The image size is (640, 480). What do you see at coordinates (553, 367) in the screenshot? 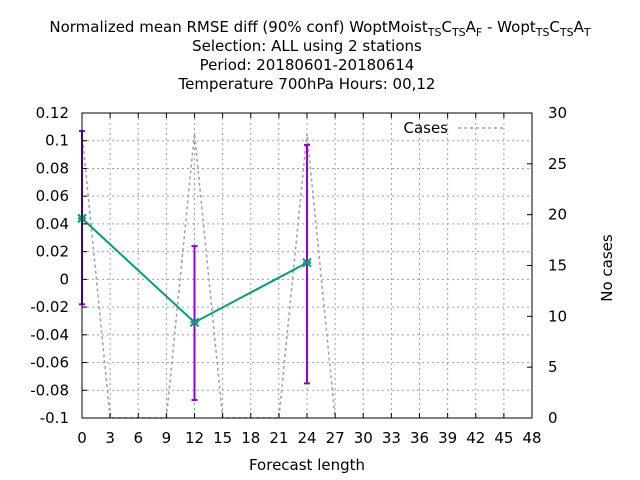
I see `y2-tick-label: 5` at bounding box center [553, 367].